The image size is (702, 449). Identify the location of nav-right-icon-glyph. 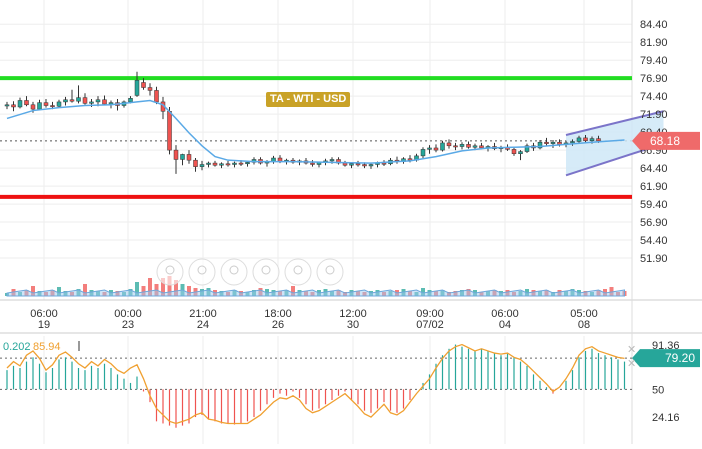
(330, 270).